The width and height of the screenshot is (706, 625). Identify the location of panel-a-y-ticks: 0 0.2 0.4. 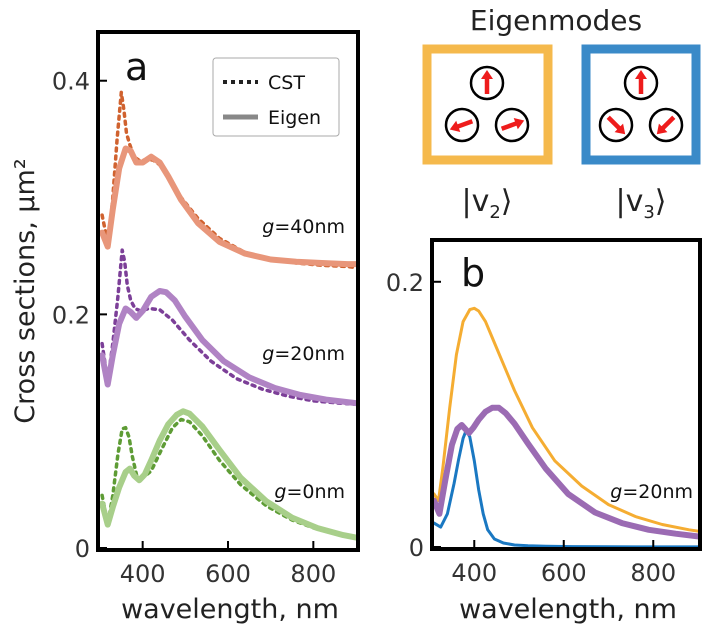
(79, 315).